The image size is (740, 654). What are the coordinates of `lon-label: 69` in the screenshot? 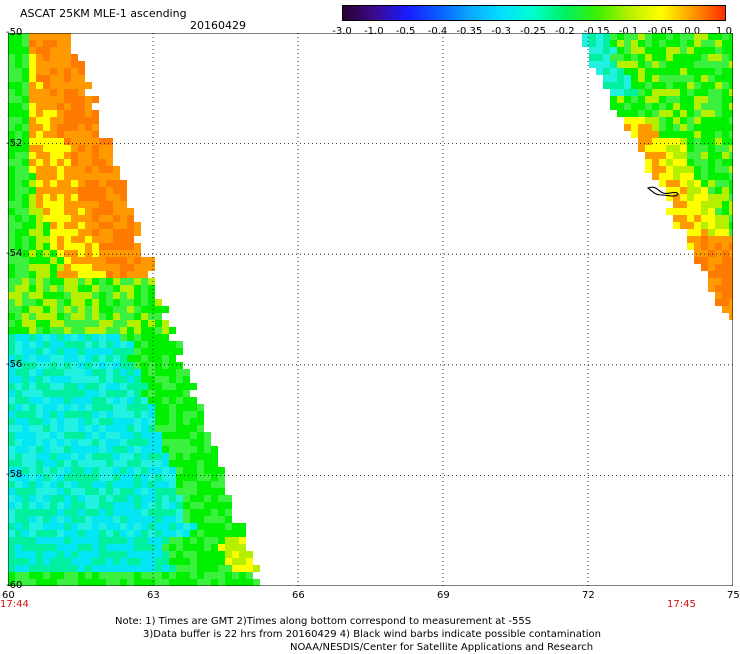 It's located at (443, 595).